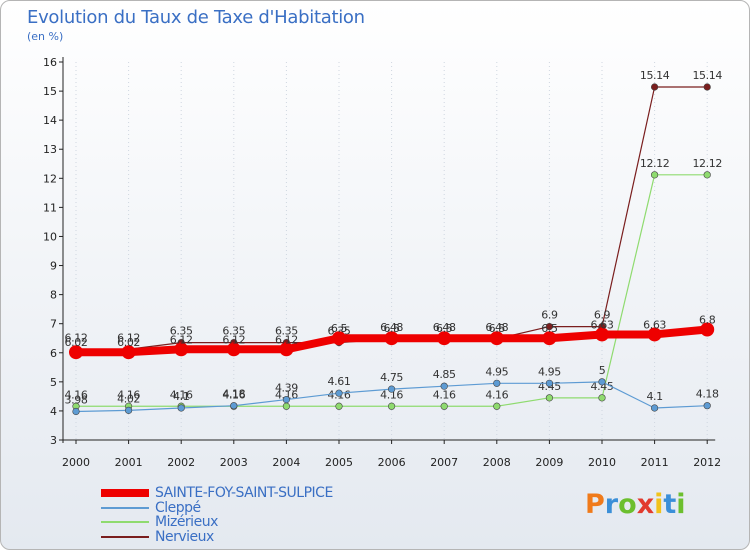 The image size is (750, 550). What do you see at coordinates (655, 462) in the screenshot?
I see `x-tick-label: 2011` at bounding box center [655, 462].